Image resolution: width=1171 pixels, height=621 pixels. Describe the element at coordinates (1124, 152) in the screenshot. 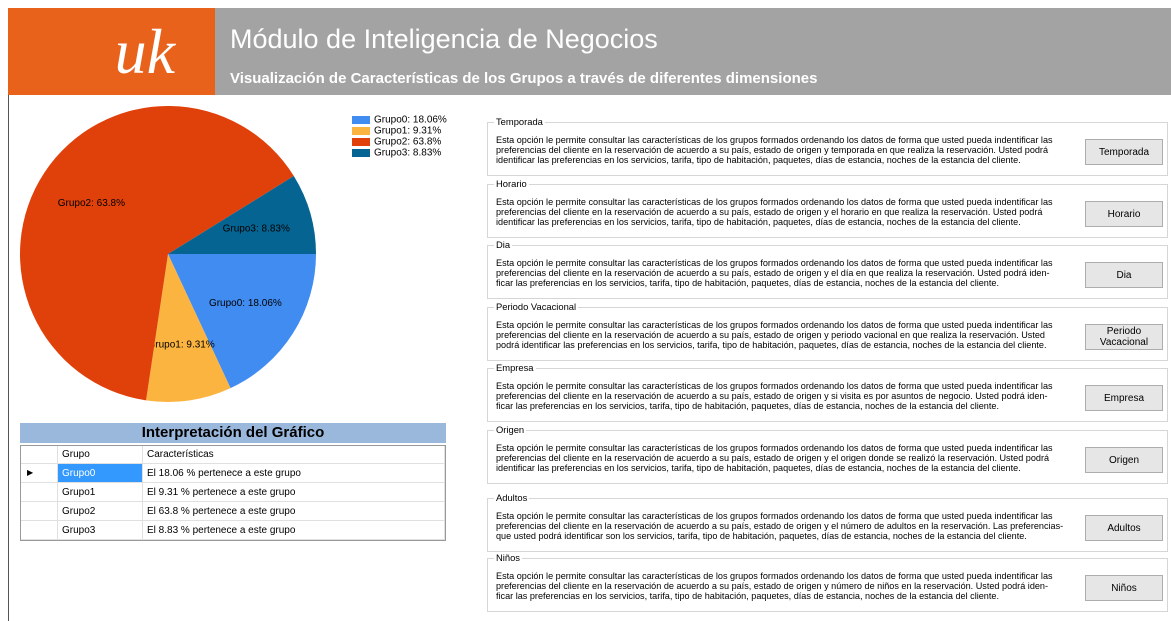

I see `option-button: Temporada` at that location.